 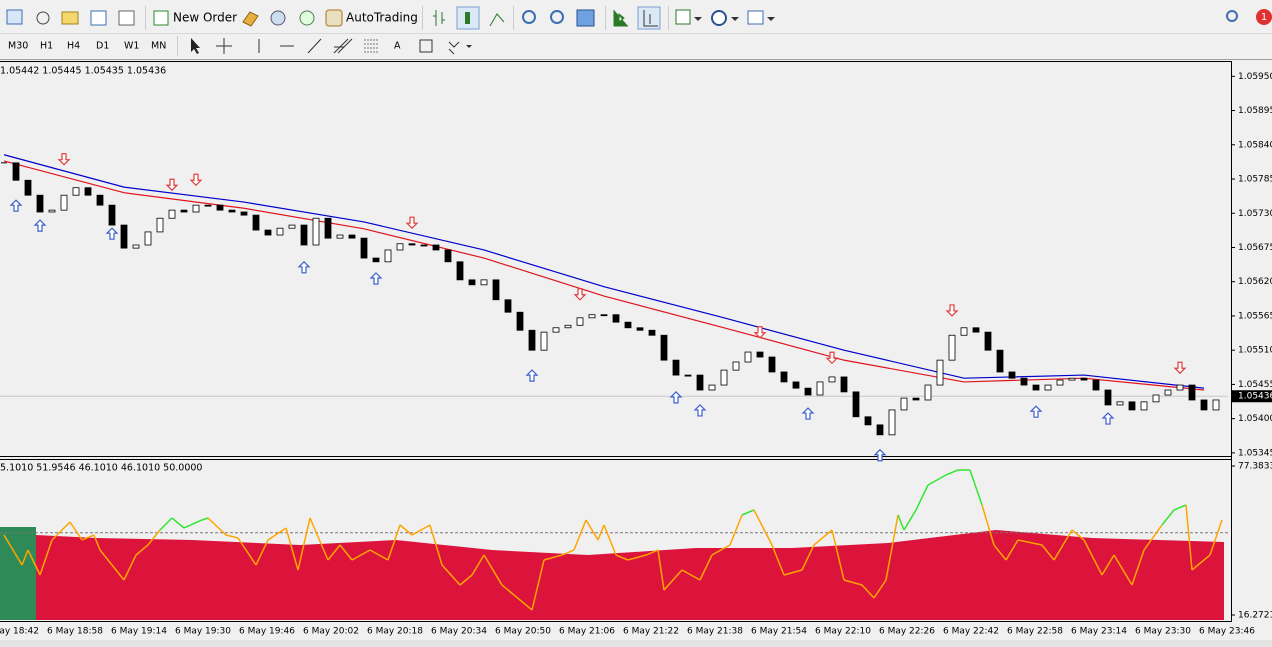 What do you see at coordinates (18, 46) in the screenshot?
I see `timeframe-button: M30` at bounding box center [18, 46].